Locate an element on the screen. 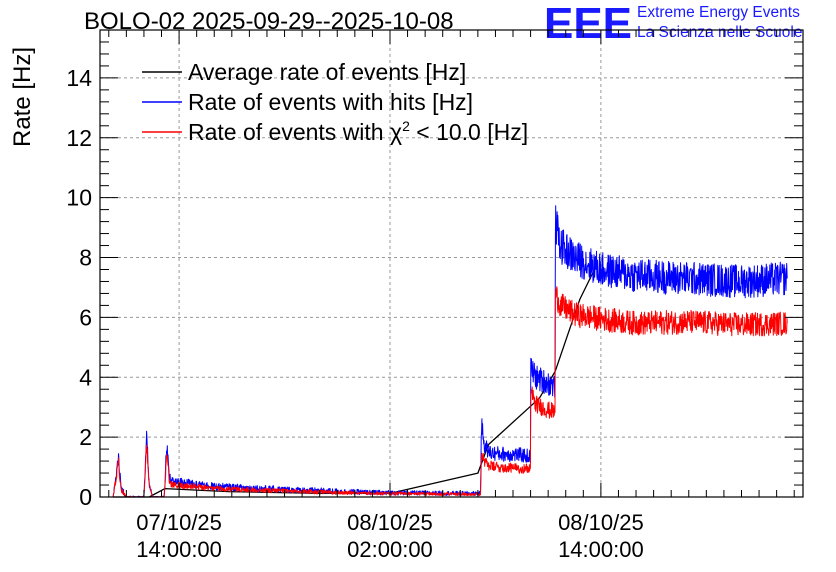  y-tick-label-6: 12 is located at coordinates (79, 138).